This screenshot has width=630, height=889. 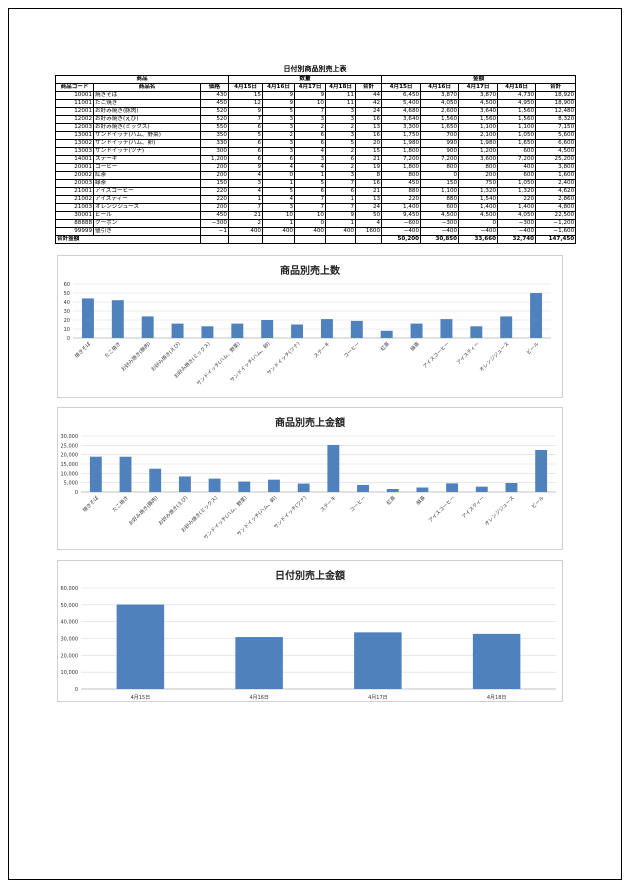 I want to click on table-cell: 2,860, so click(x=556, y=199).